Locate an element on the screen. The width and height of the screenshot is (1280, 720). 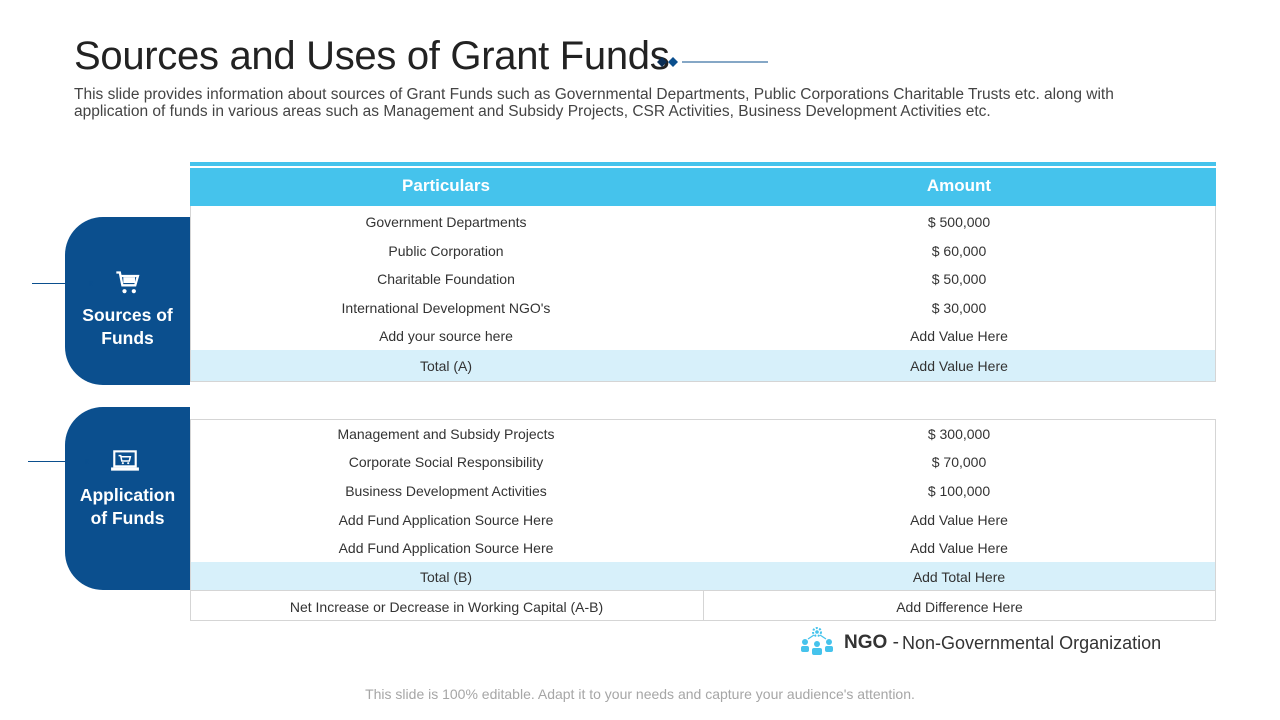
header-amount: Amount is located at coordinates (959, 185).